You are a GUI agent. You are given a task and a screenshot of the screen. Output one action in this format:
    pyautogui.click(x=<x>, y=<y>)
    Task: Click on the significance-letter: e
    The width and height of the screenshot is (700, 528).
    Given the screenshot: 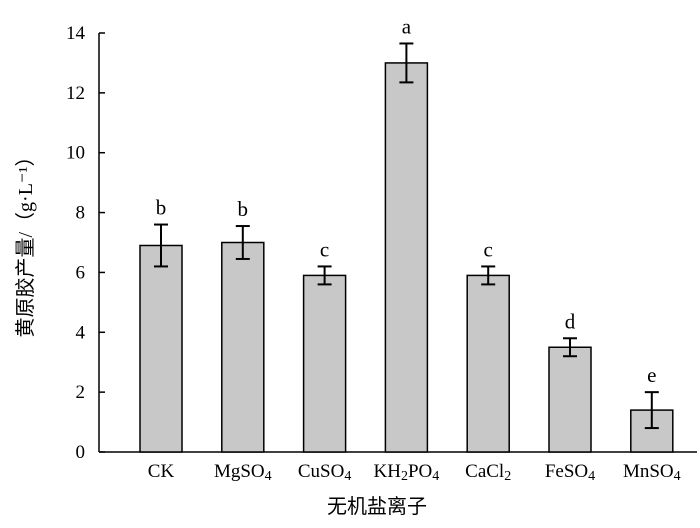 What is the action you would take?
    pyautogui.click(x=651, y=375)
    